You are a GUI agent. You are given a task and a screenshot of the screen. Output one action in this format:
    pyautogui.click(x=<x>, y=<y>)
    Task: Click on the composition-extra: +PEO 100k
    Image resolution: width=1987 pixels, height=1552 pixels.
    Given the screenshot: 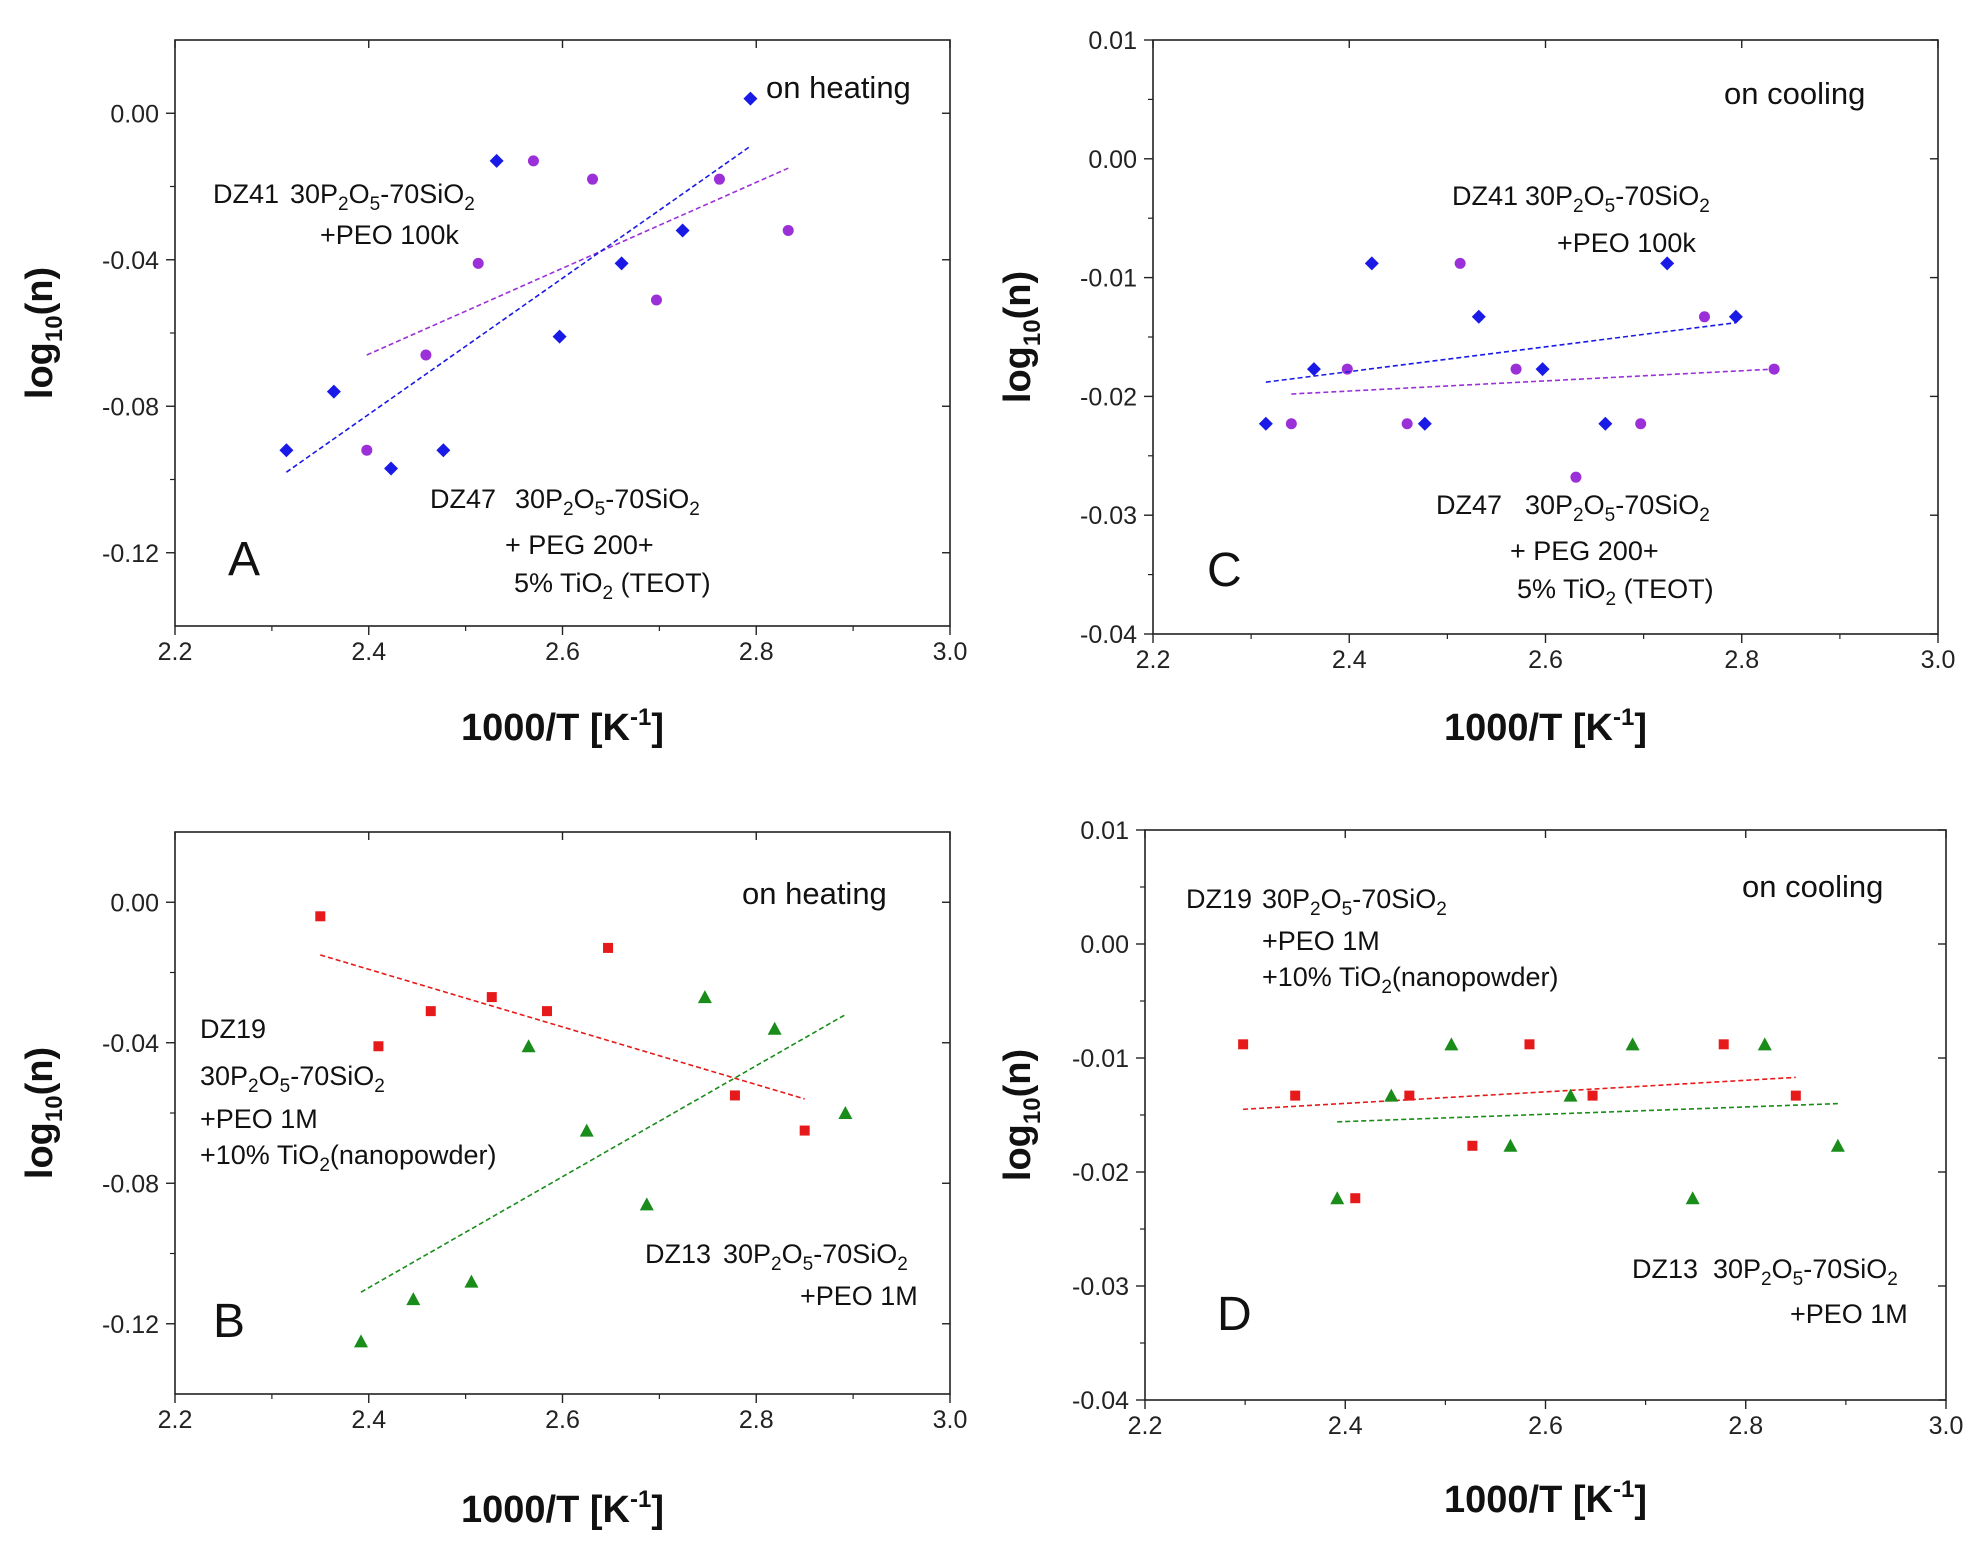 What is the action you would take?
    pyautogui.click(x=1626, y=243)
    